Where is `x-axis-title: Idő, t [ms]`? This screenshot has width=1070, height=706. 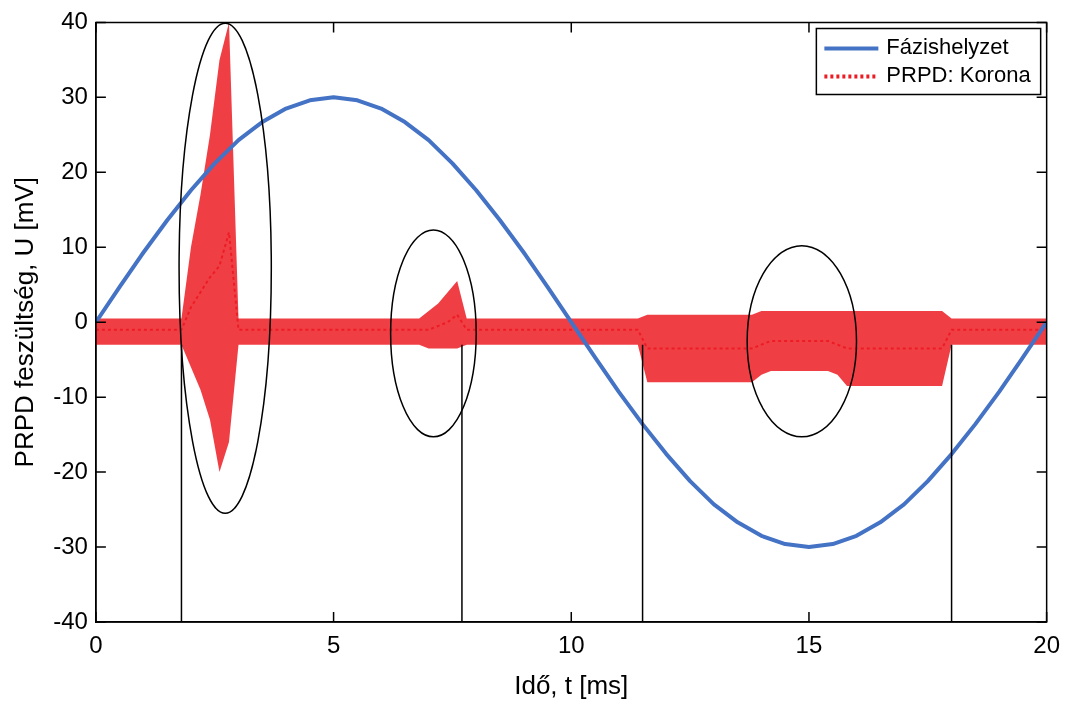
x-axis-title: Idő, t [ms] is located at coordinates (571, 684).